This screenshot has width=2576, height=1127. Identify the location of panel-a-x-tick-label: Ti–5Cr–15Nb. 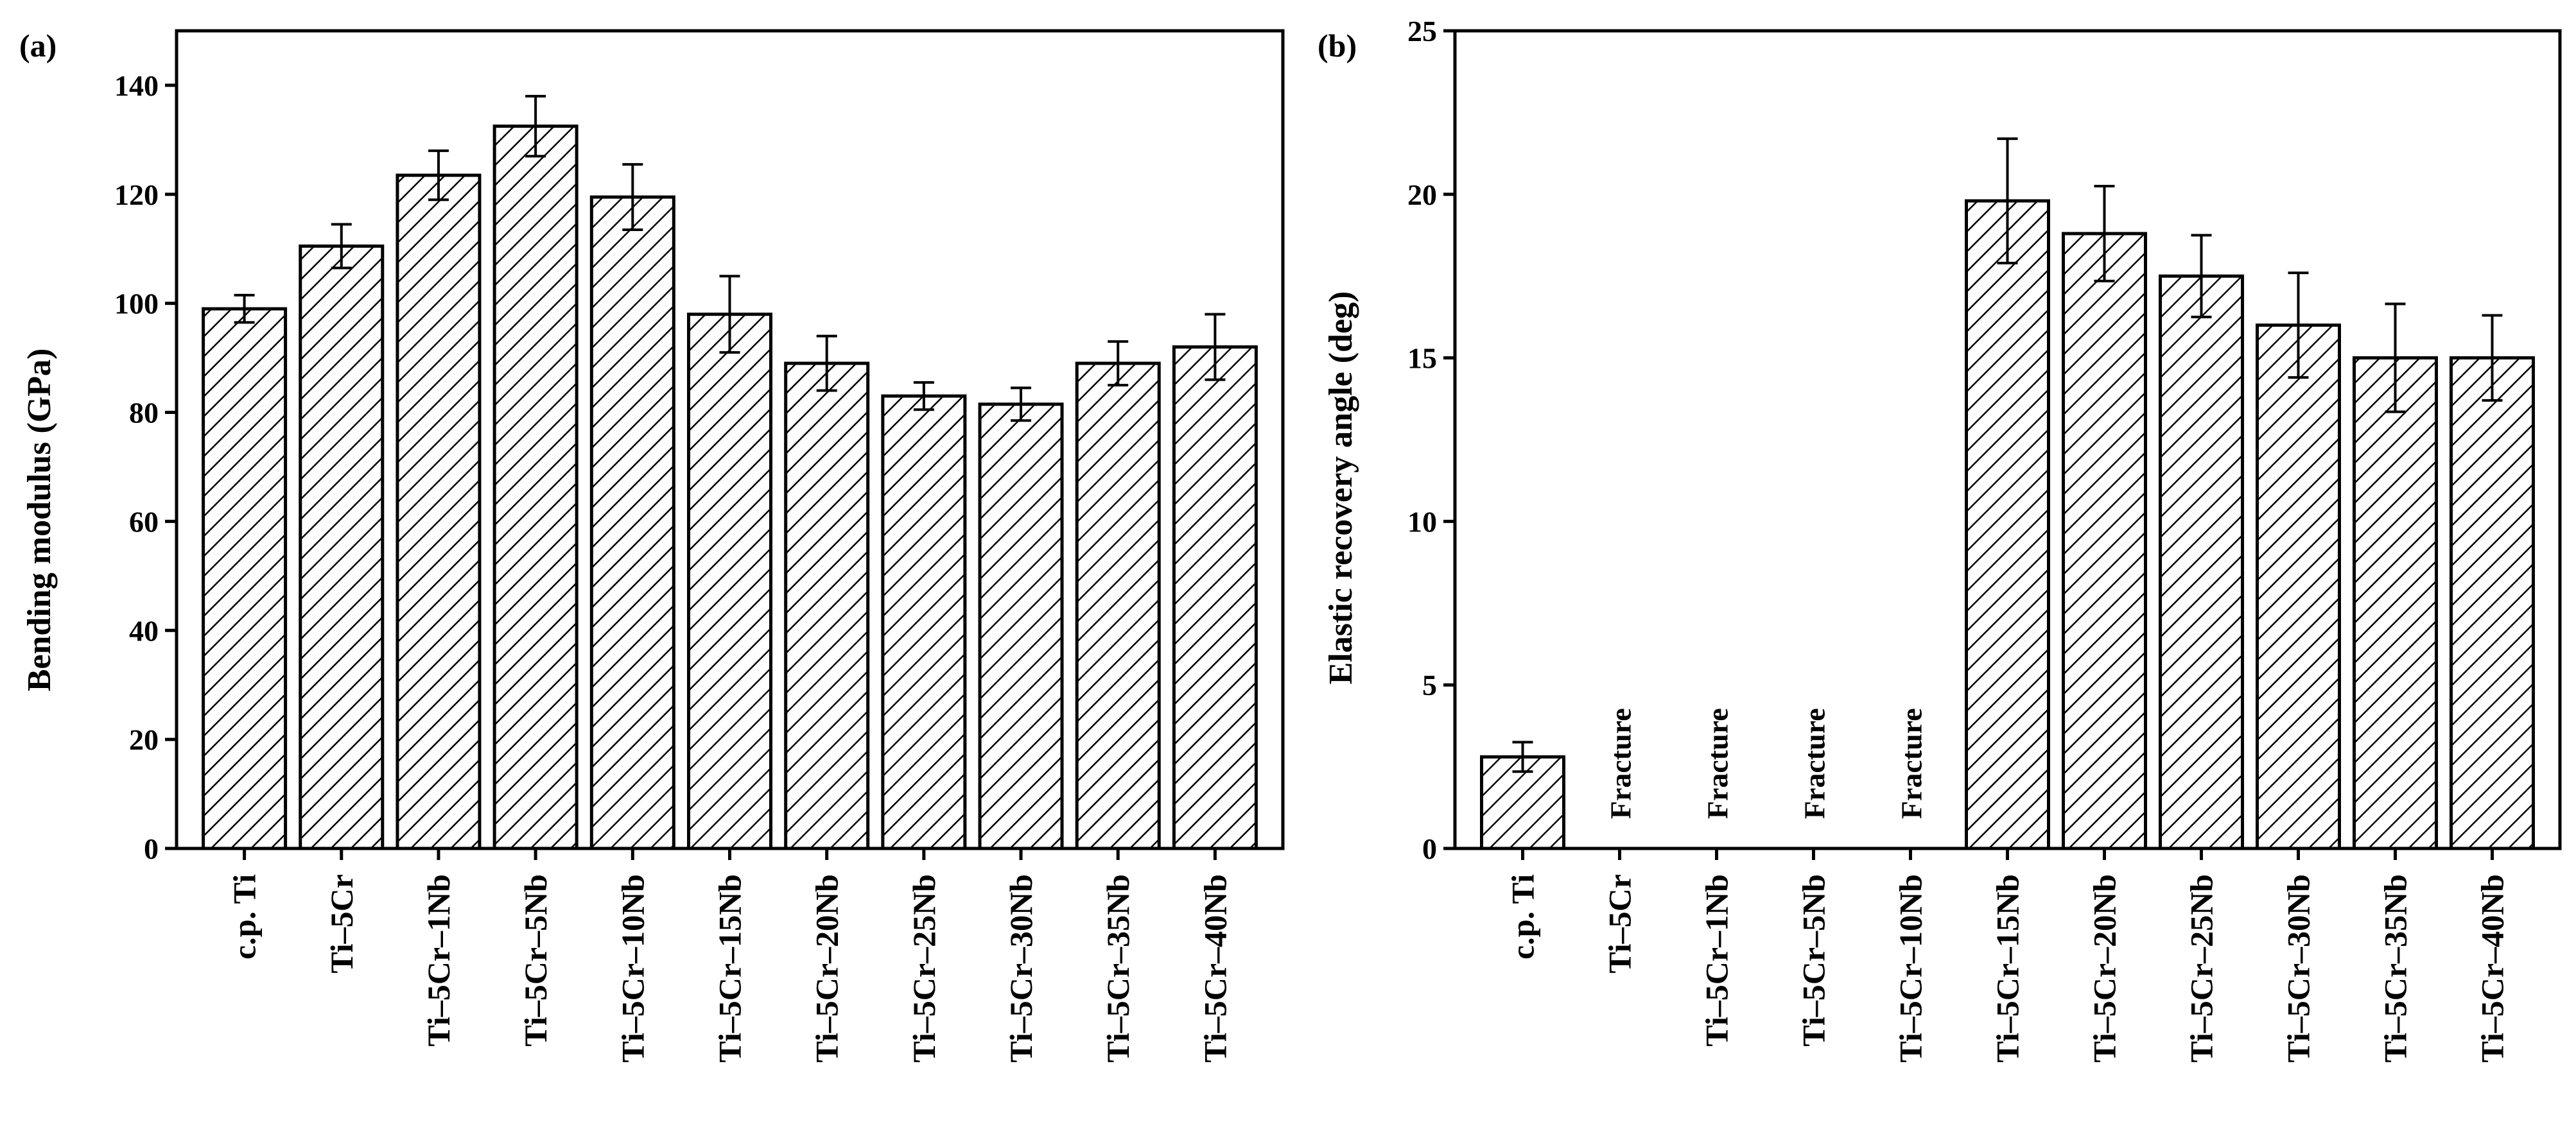
(730, 968).